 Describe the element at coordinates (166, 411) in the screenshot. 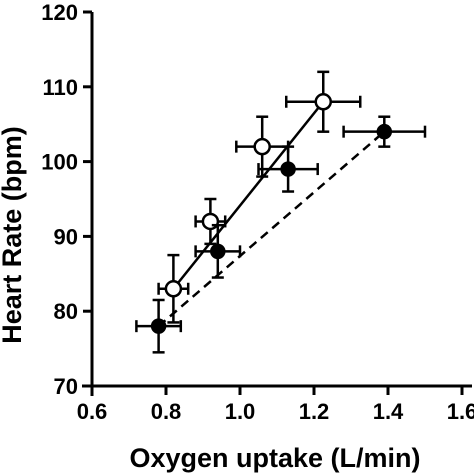

I see `x-tick-label: 0.8` at that location.